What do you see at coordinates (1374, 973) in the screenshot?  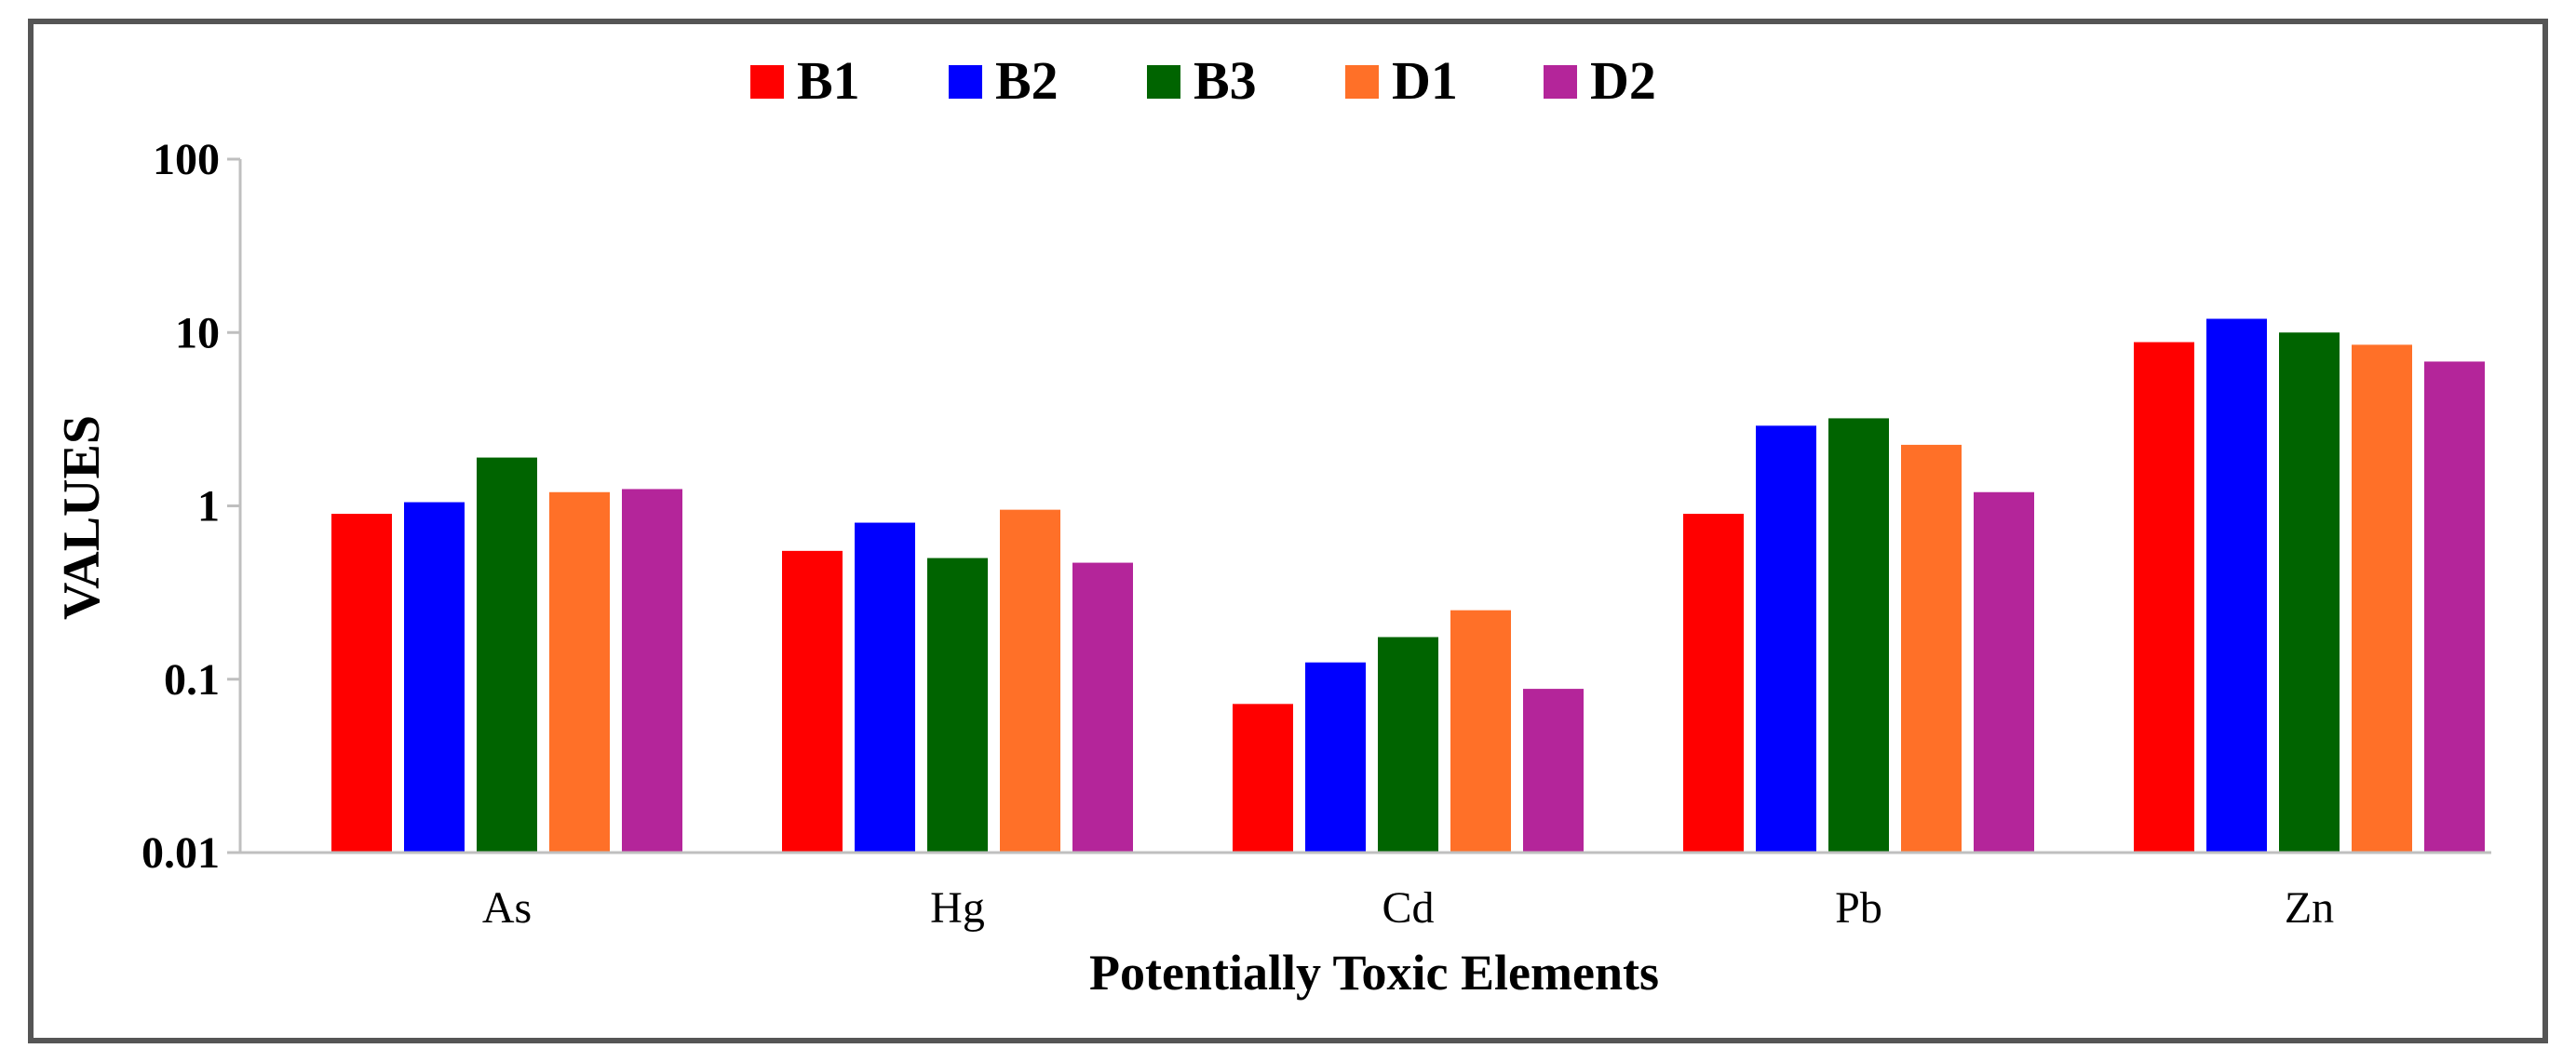 I see `x-axis-label: Potentially Toxic Elements` at bounding box center [1374, 973].